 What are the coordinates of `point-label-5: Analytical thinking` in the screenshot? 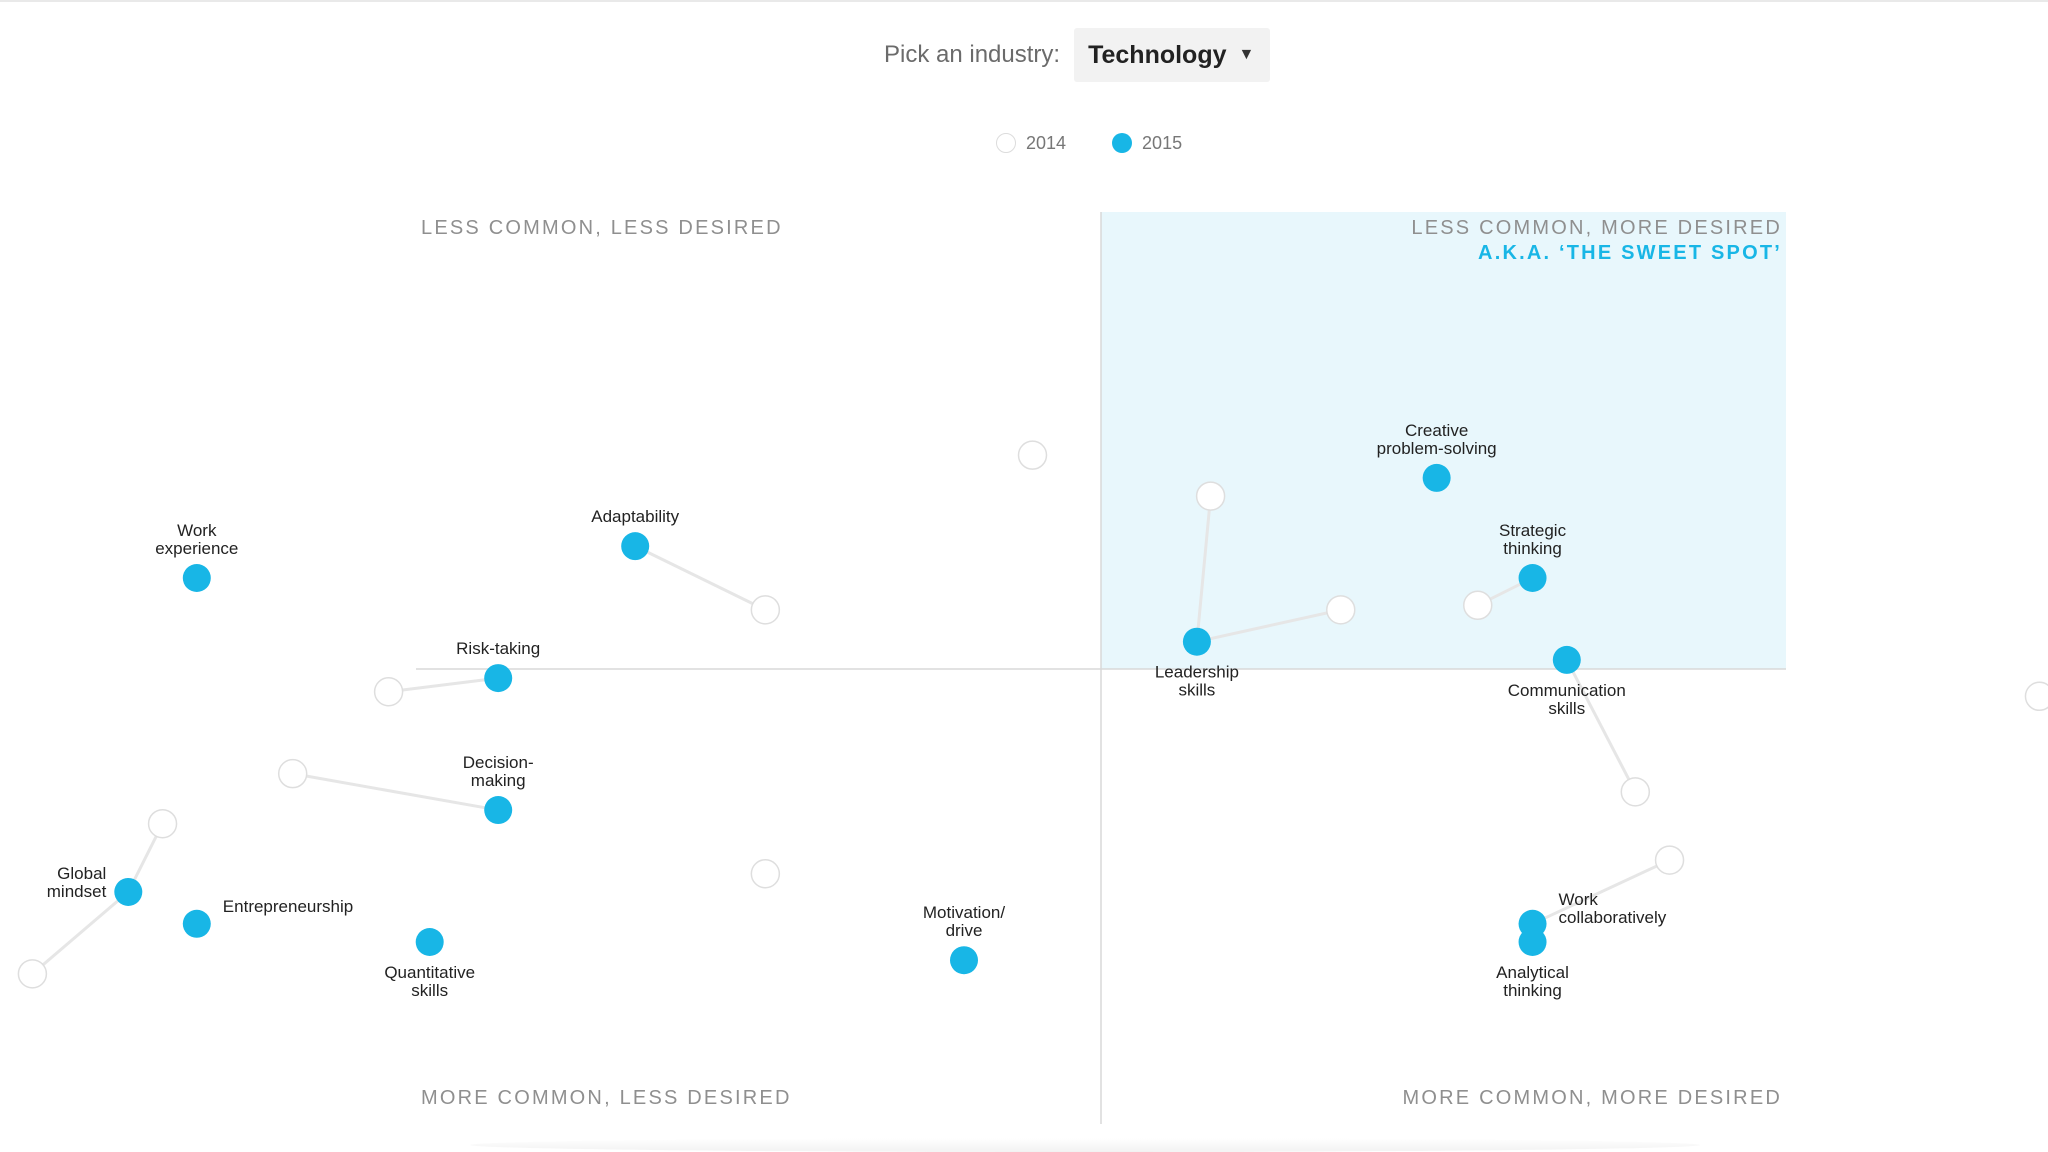 It's located at (1532, 981).